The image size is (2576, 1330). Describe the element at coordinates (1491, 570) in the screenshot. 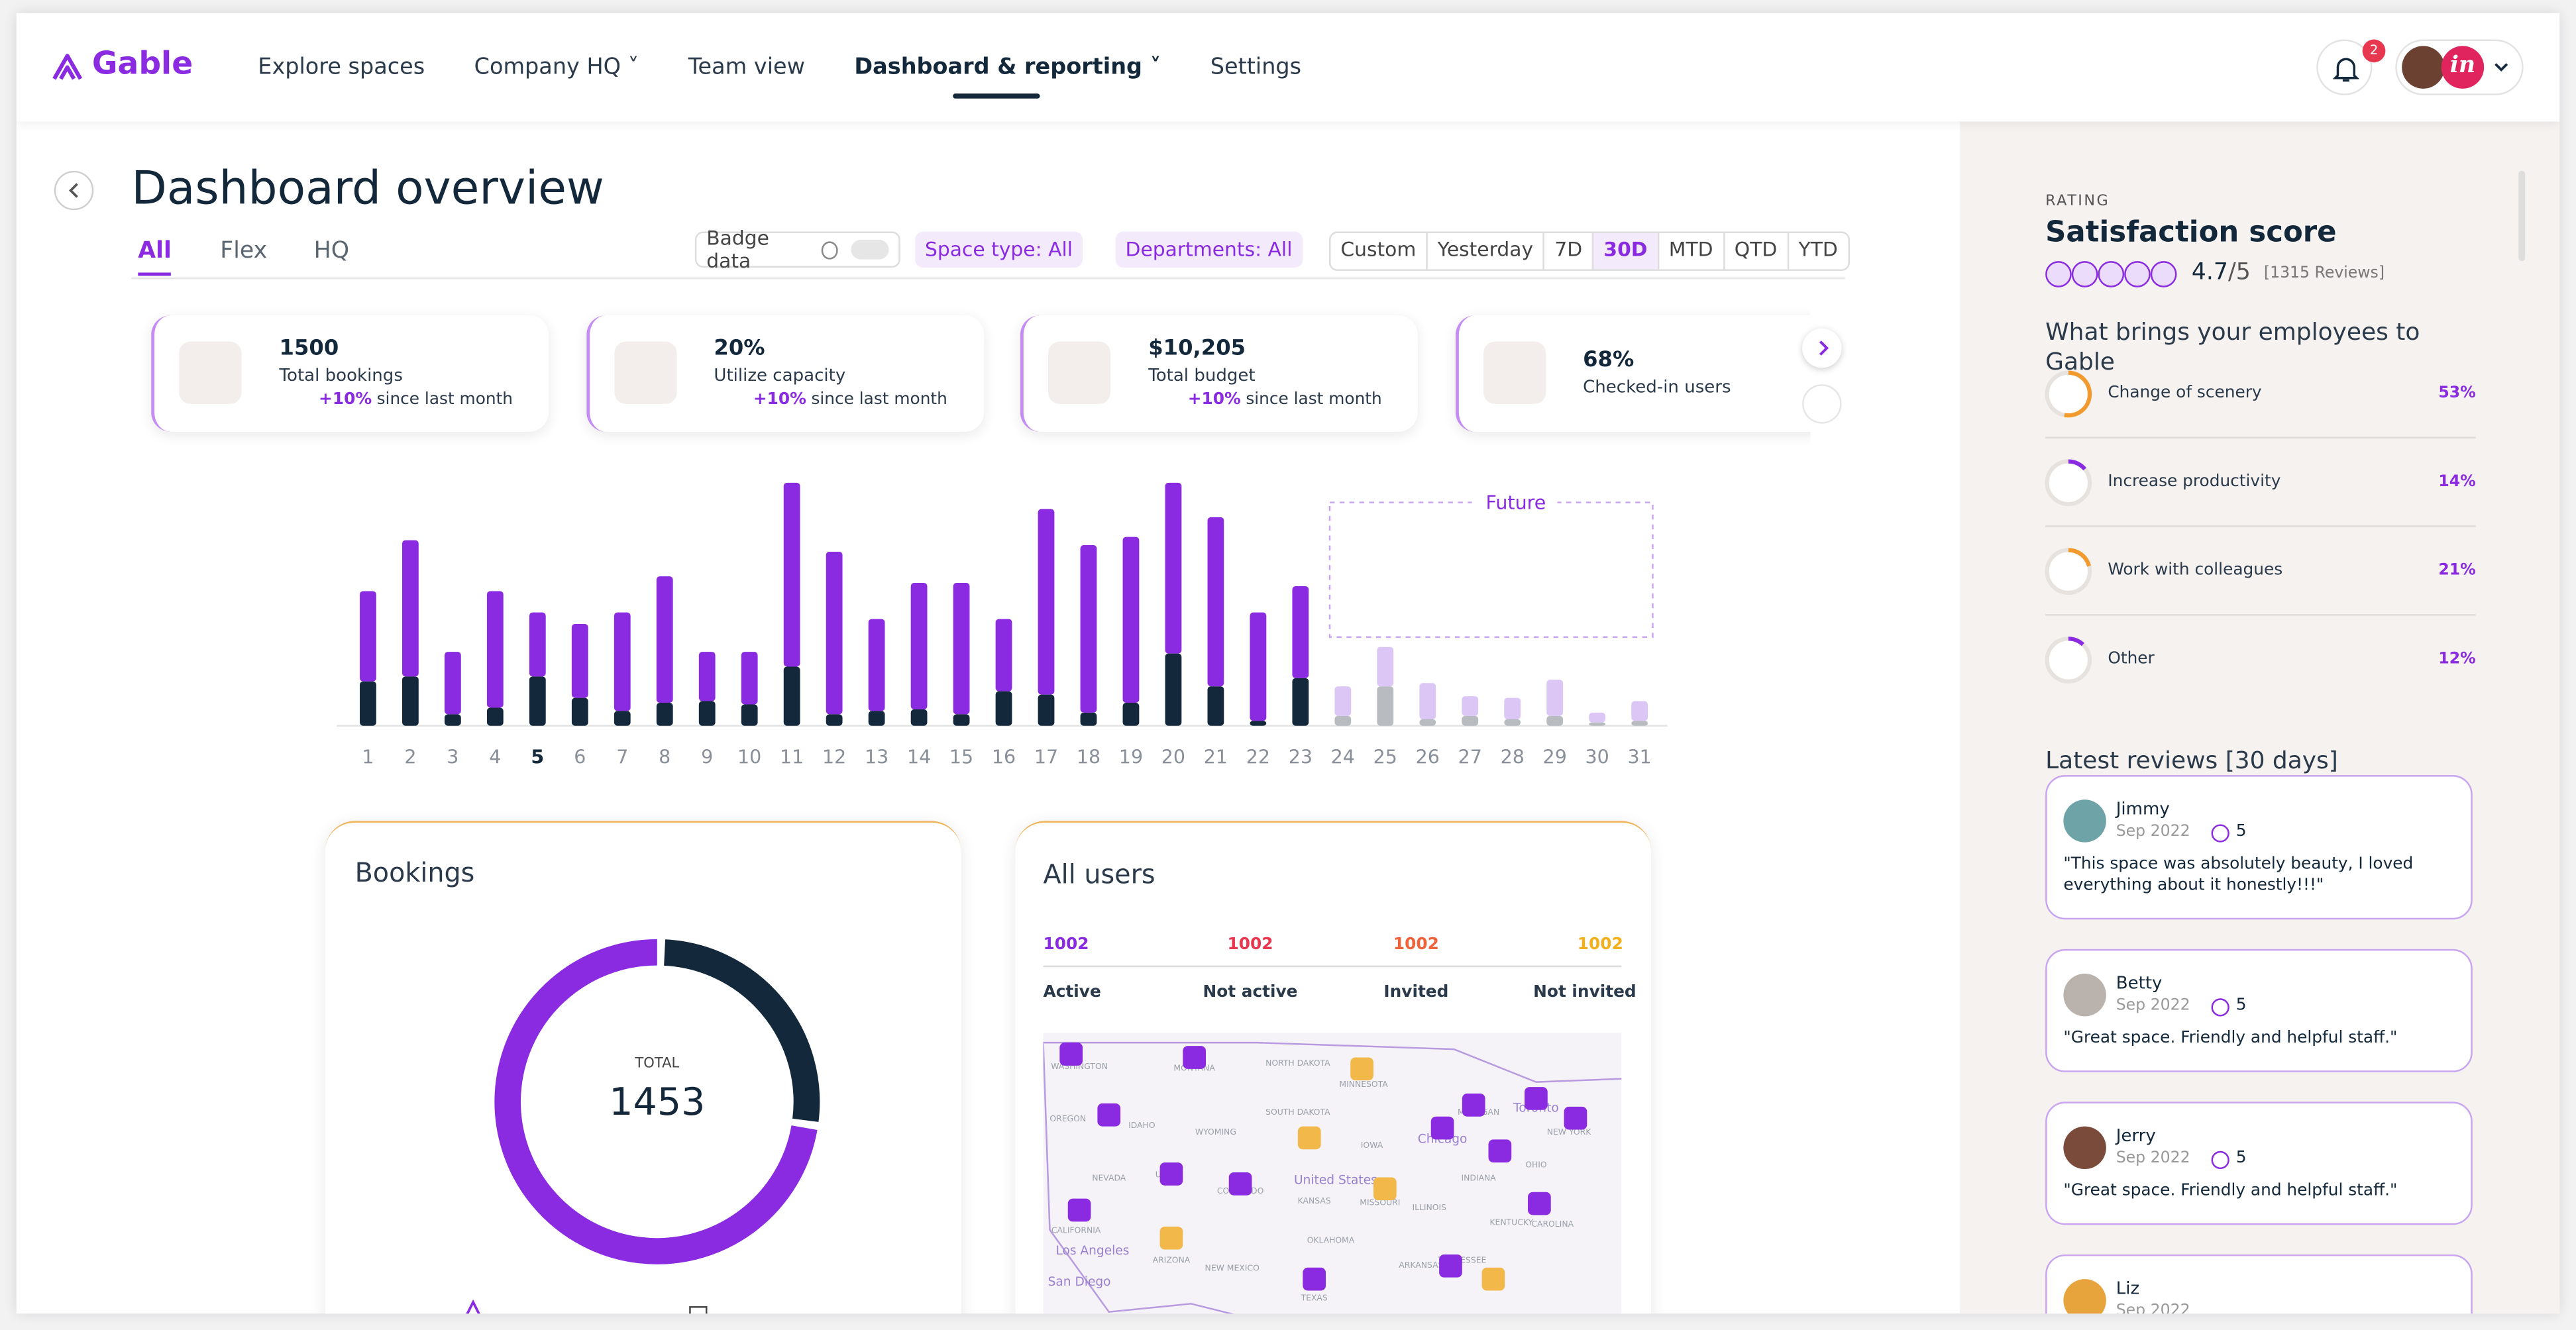

I see `future-frame` at that location.